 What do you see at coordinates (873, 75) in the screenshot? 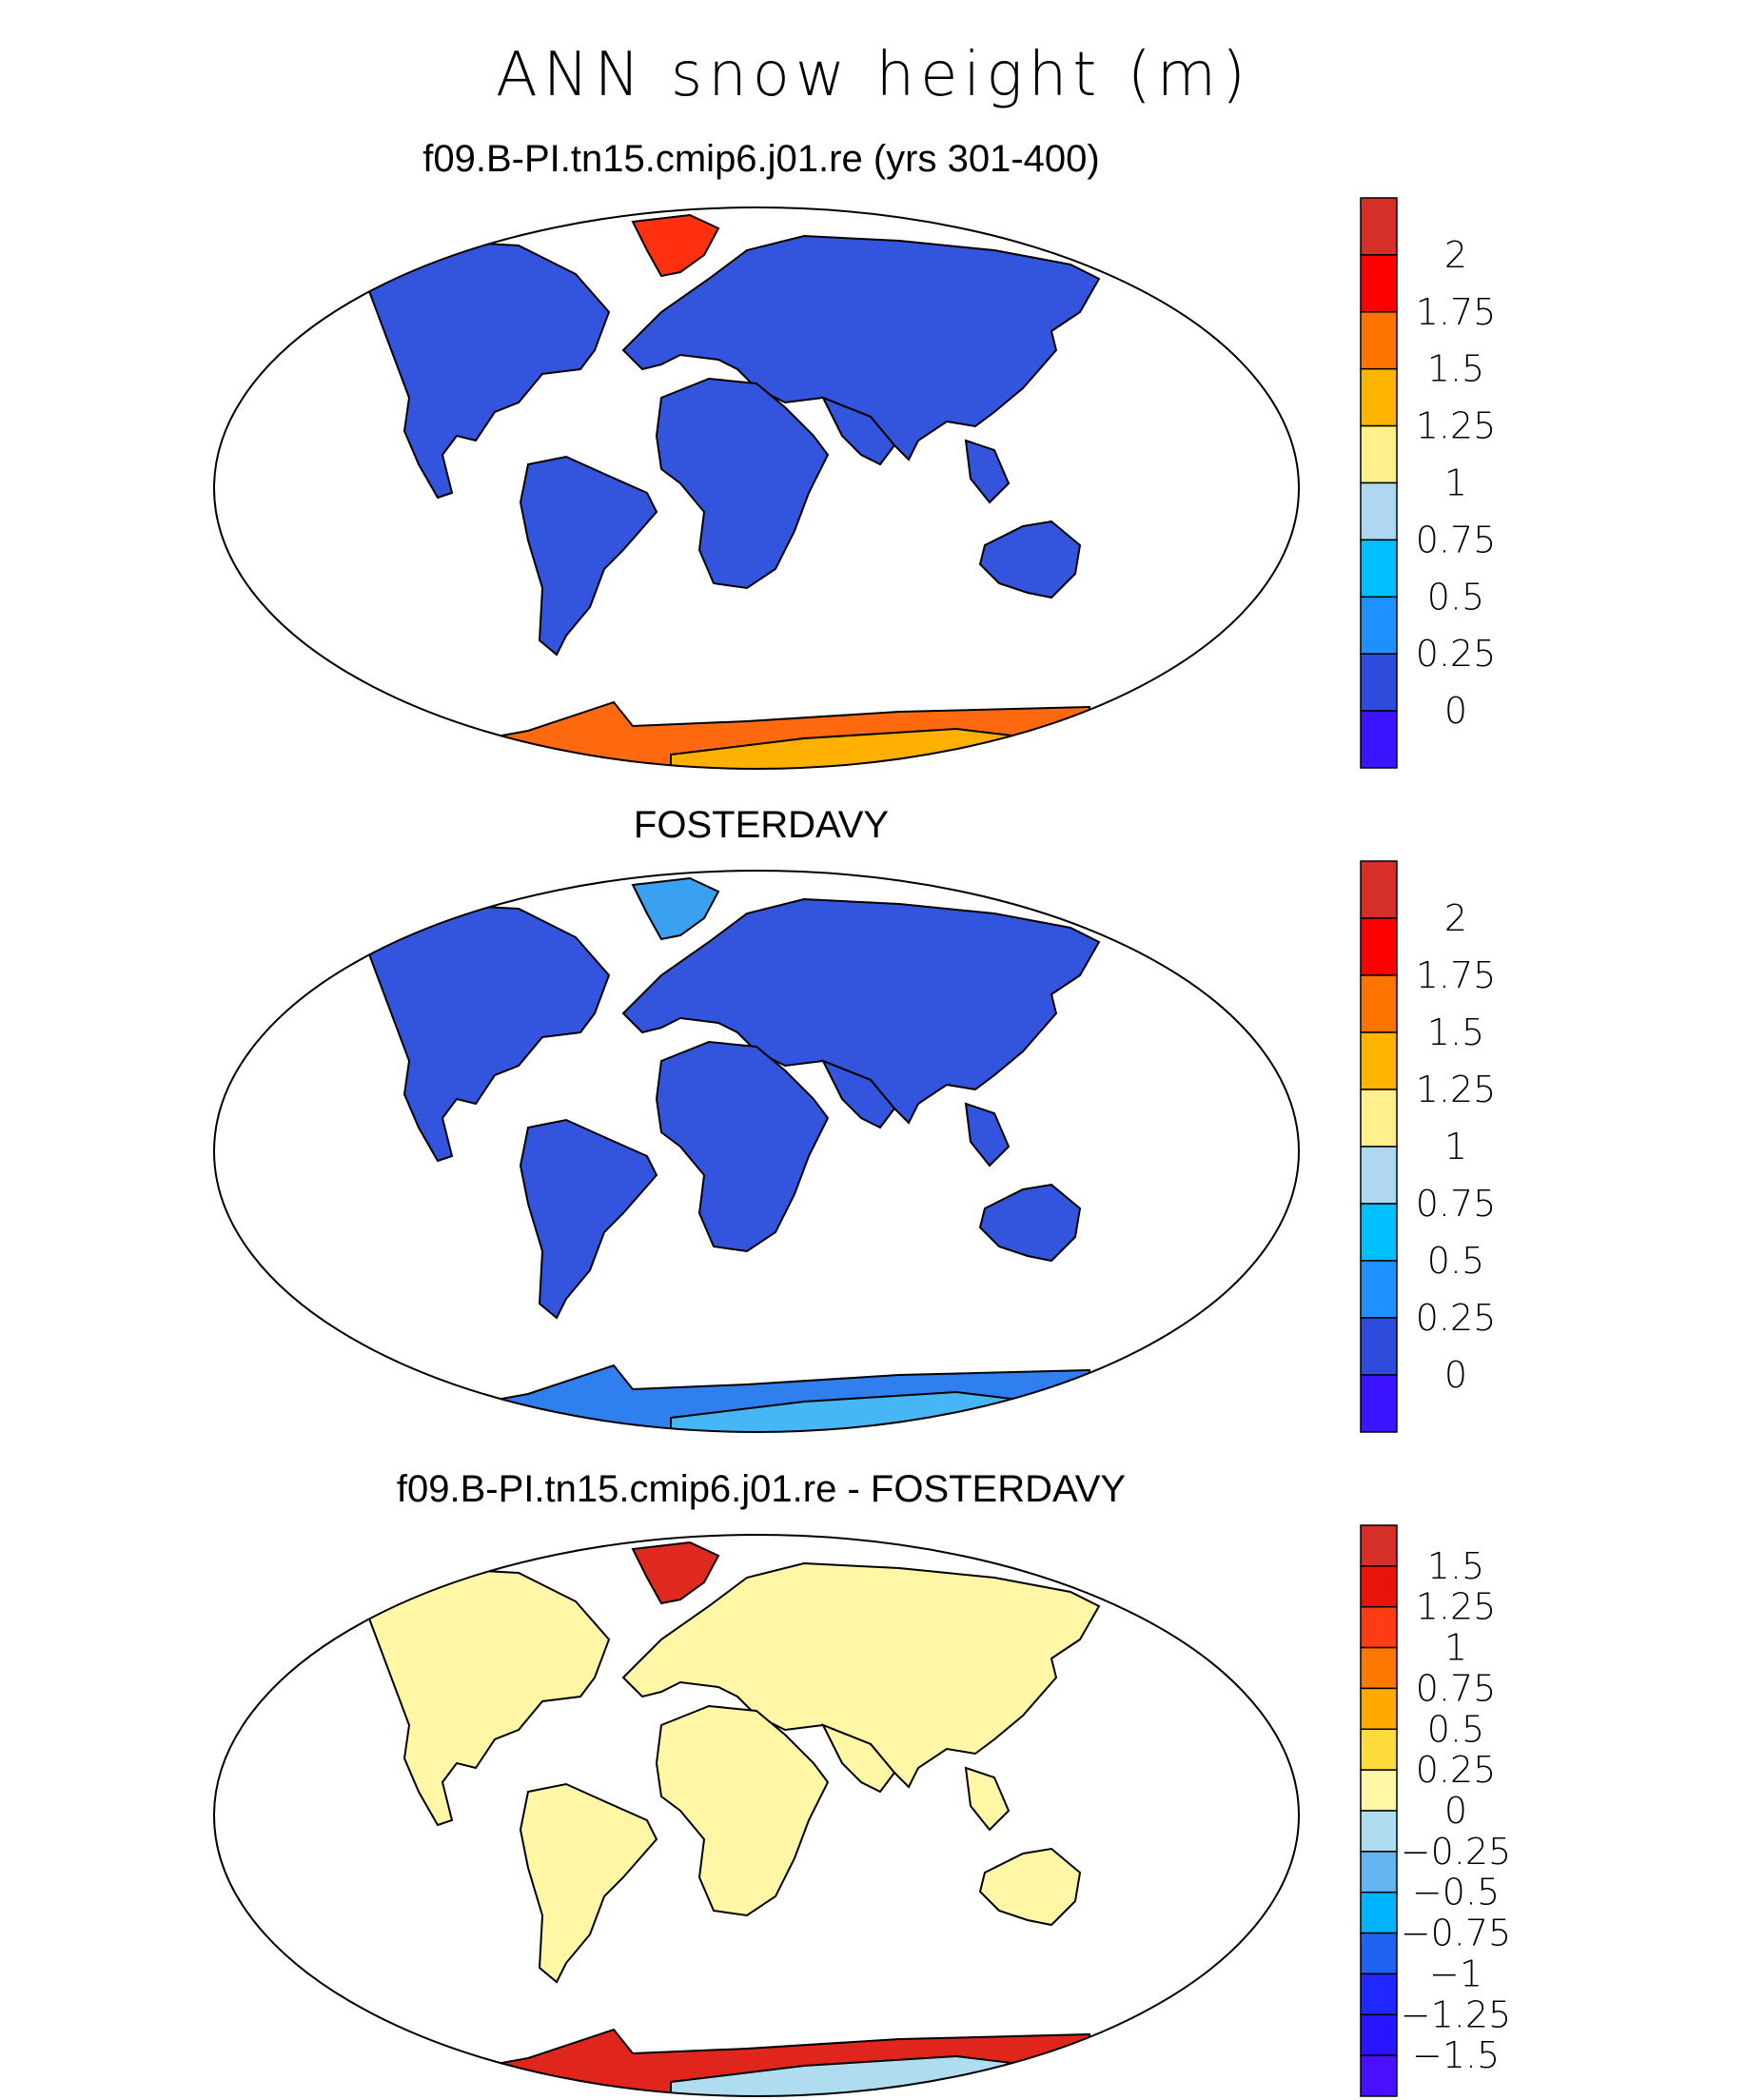
I see `page-title: ANN snow height (m)` at bounding box center [873, 75].